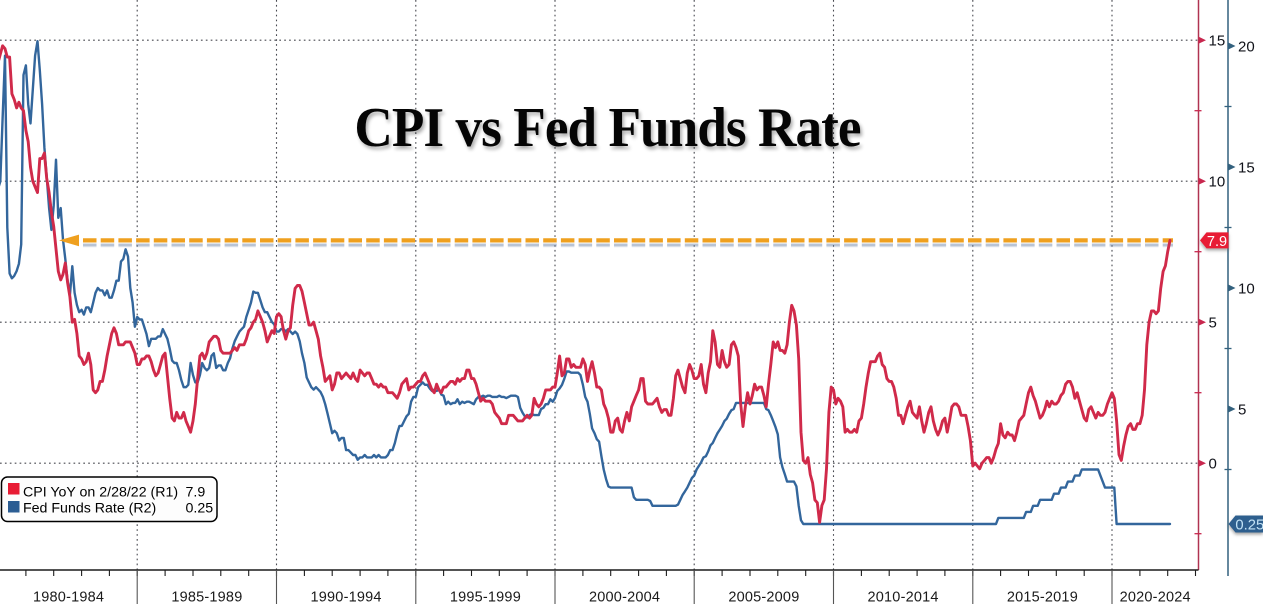  I want to click on svg-text: 0, so click(1213, 464).